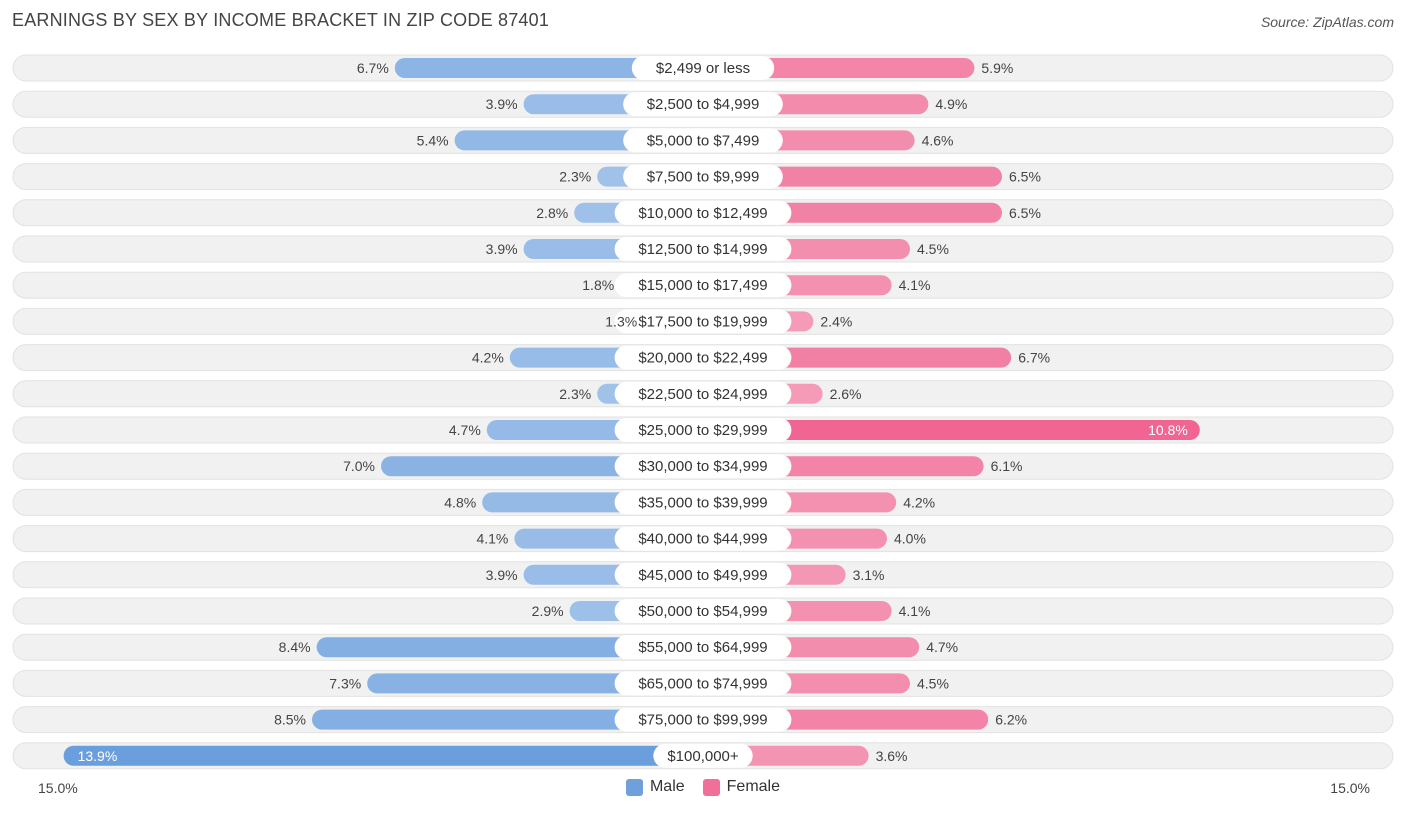 This screenshot has height=813, width=1406. I want to click on male-value-label: 2.8%, so click(552, 213).